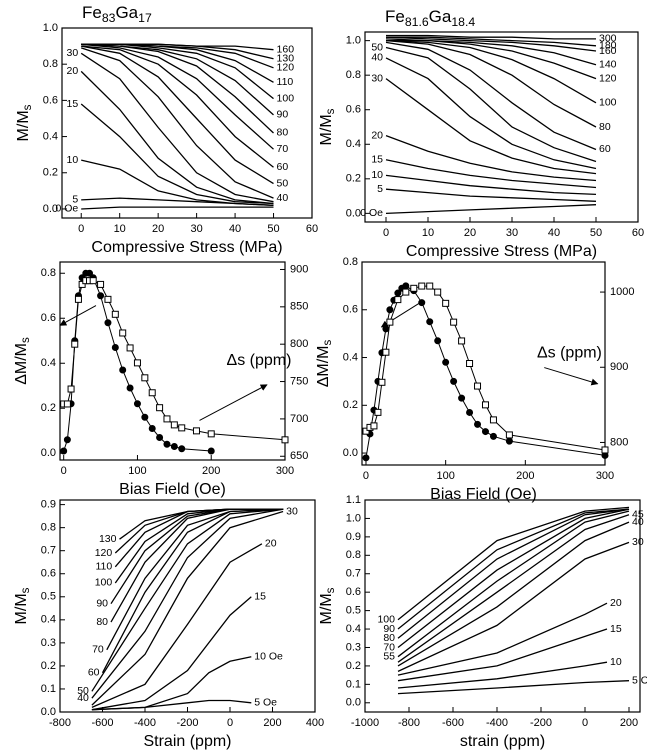 This screenshot has height=755, width=647. What do you see at coordinates (638, 515) in the screenshot?
I see `curve-label: 45` at bounding box center [638, 515].